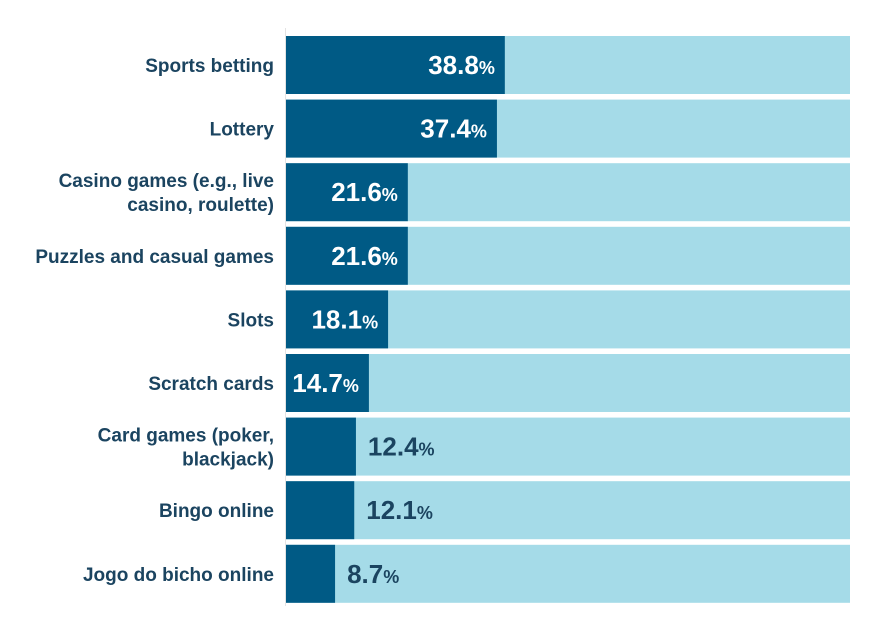 The width and height of the screenshot is (880, 639). Describe the element at coordinates (154, 257) in the screenshot. I see `category-label: Puzzles and casual games` at that location.